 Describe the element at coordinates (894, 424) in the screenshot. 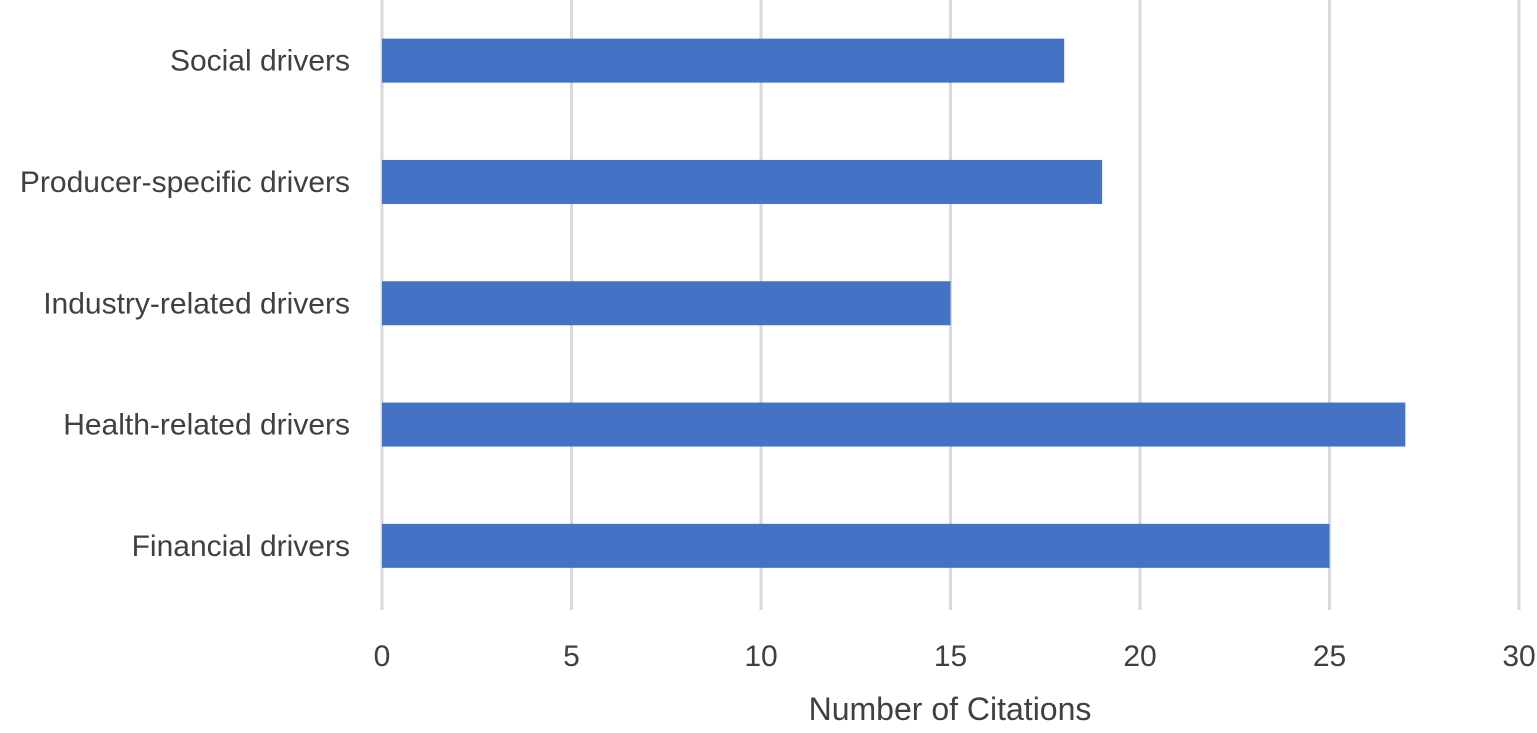

I see `bar-health-related-drivers` at that location.